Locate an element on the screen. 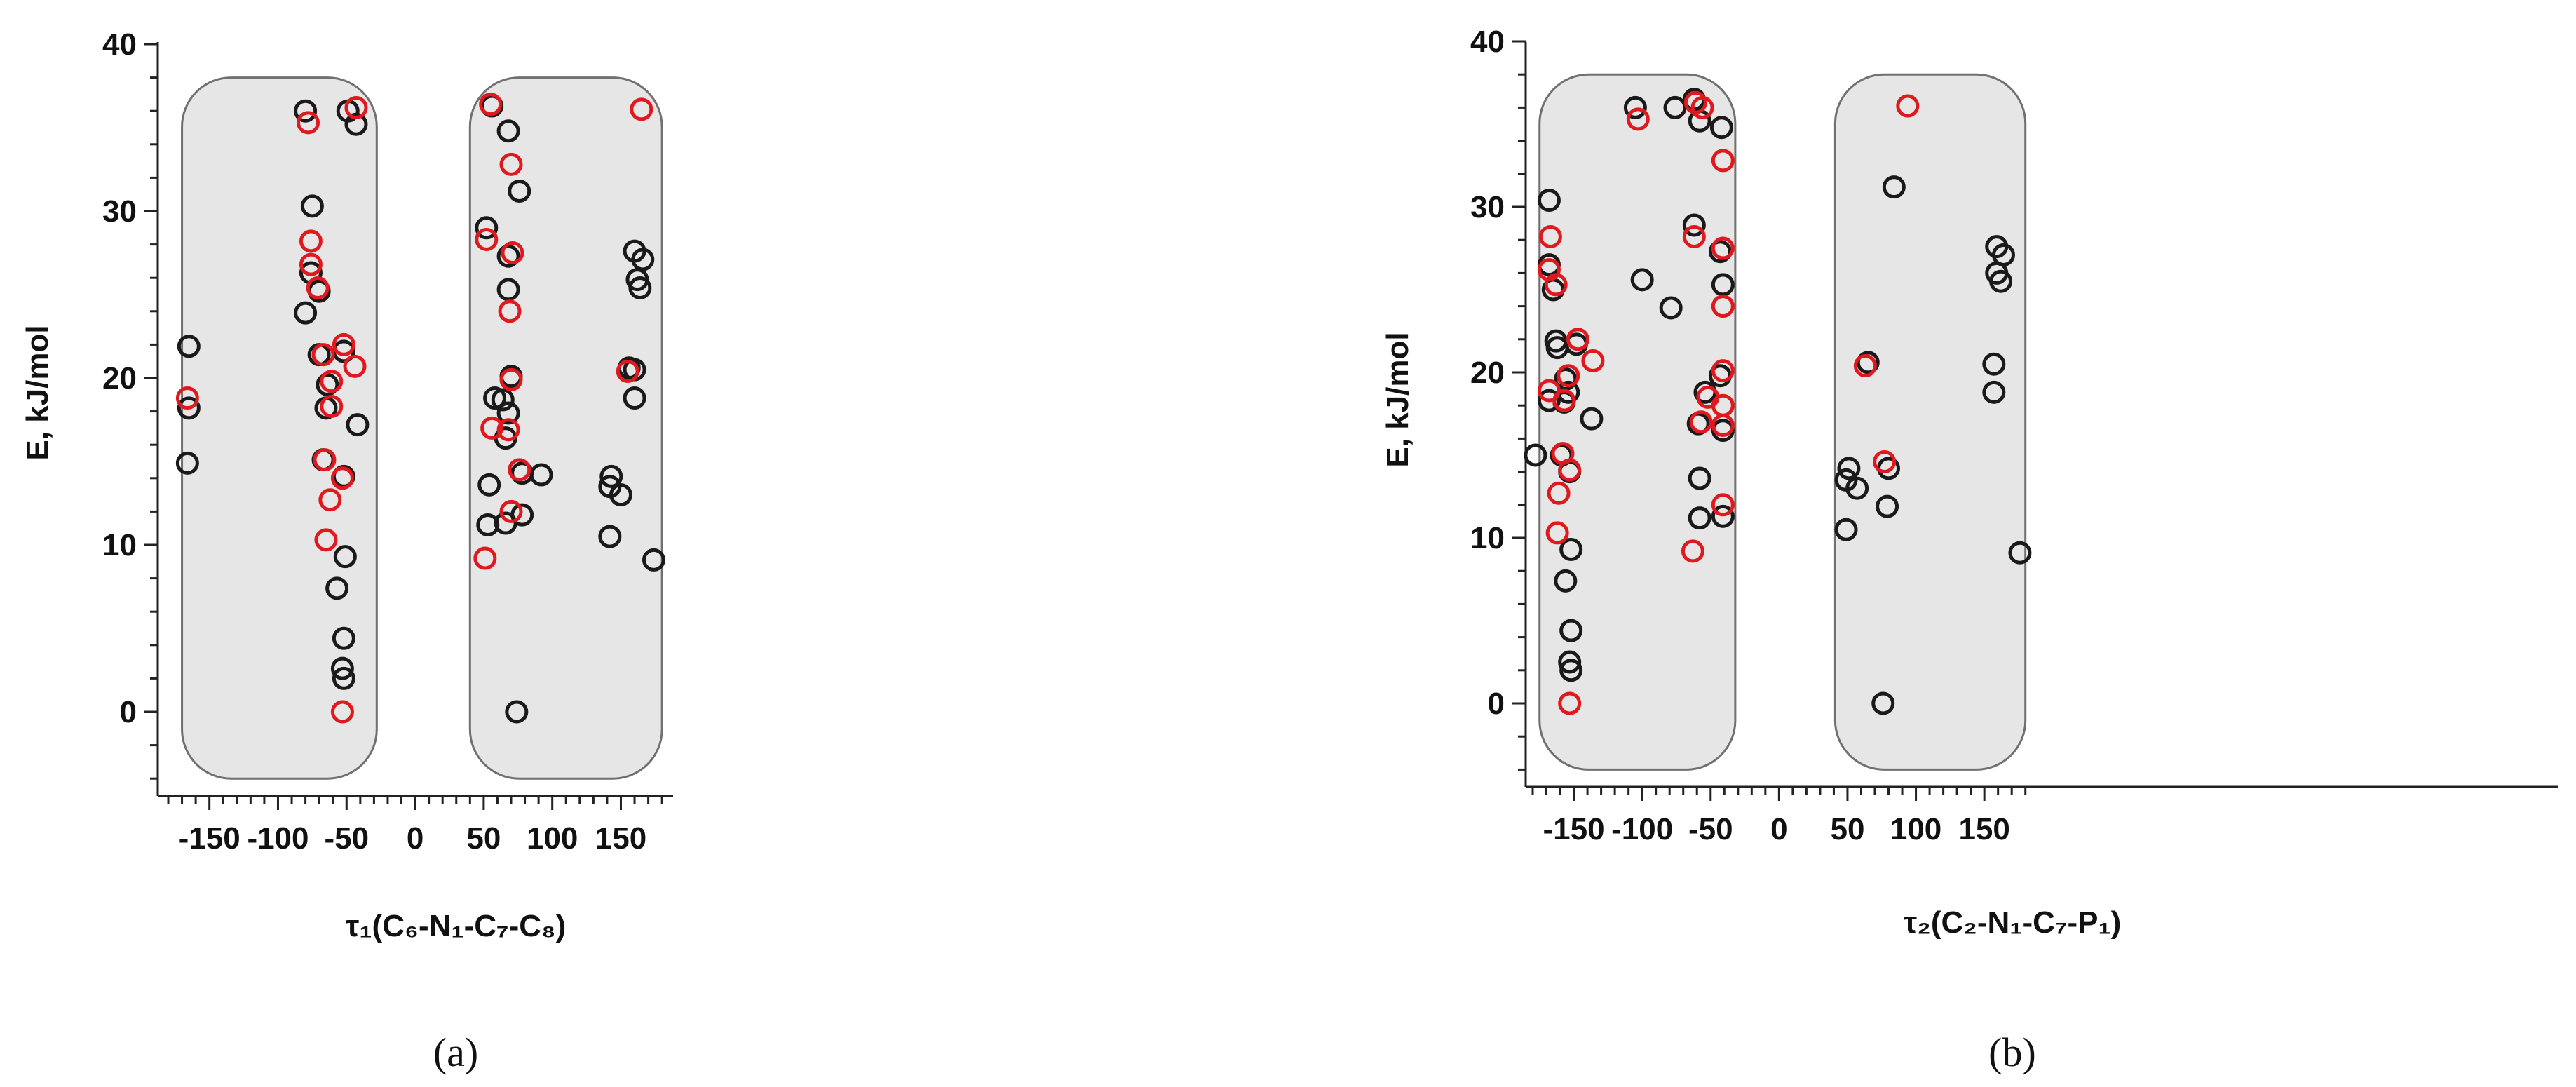  panel-a-label: (a) is located at coordinates (455, 1052).